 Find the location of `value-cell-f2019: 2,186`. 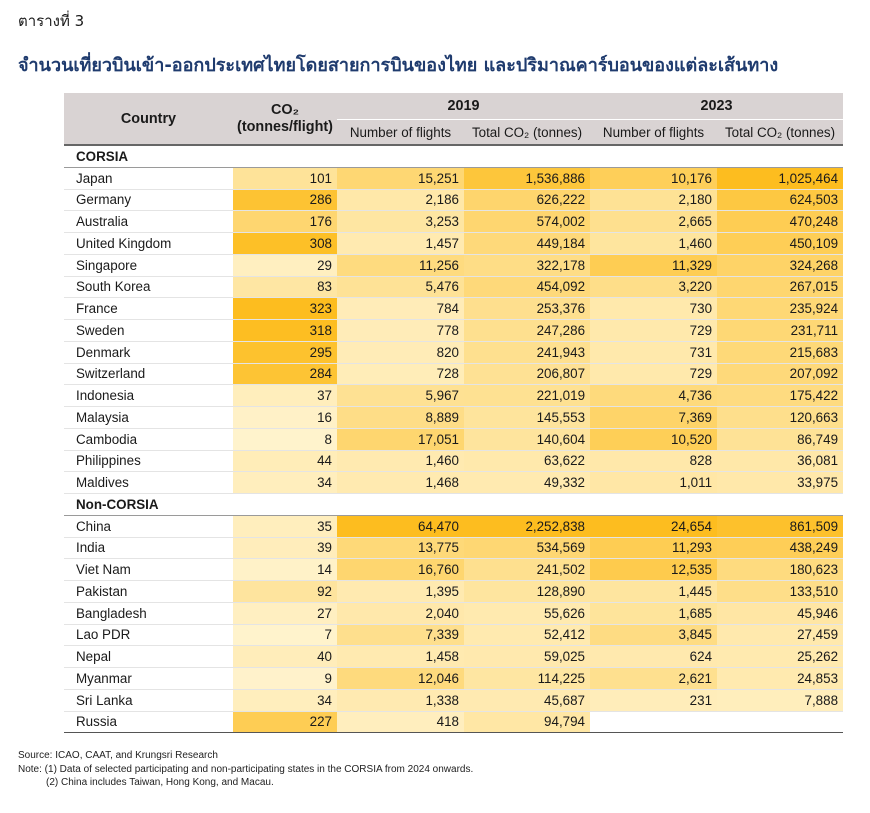

value-cell-f2019: 2,186 is located at coordinates (400, 200).